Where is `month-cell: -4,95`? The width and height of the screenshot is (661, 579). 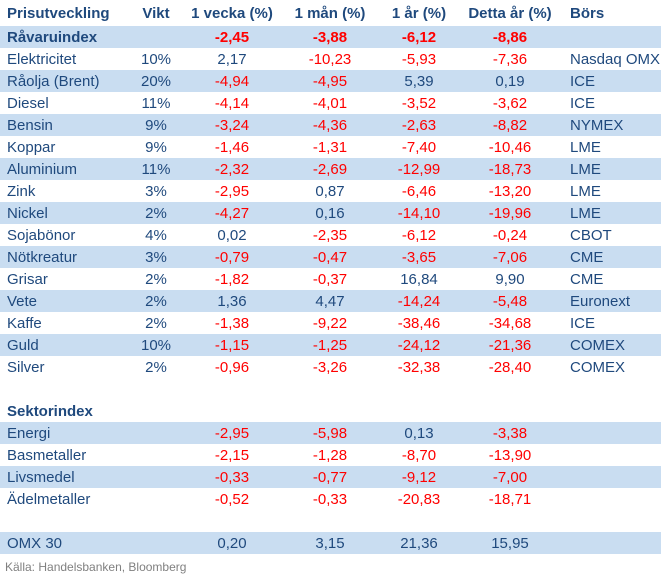
month-cell: -4,95 is located at coordinates (330, 81).